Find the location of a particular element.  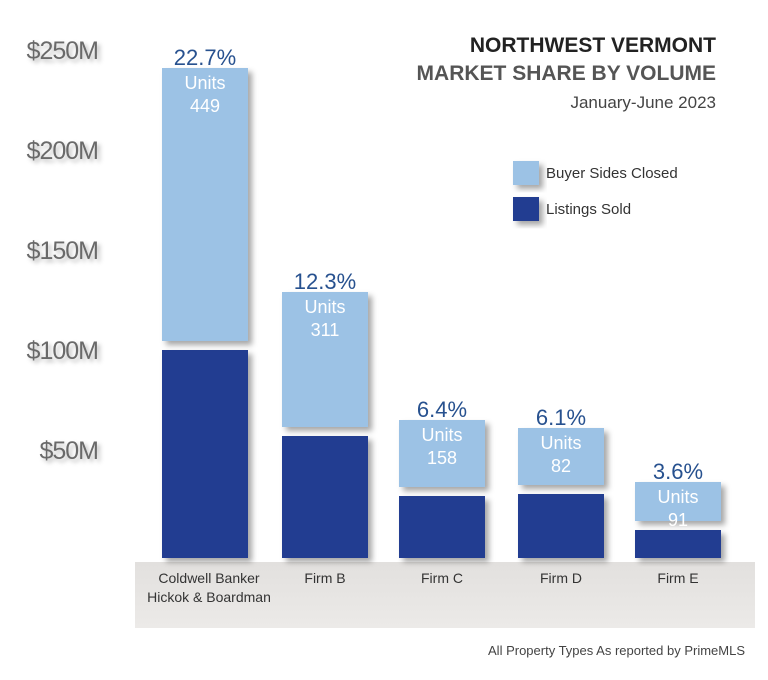

chart-title: NORTHWEST VERMONT is located at coordinates (593, 45).